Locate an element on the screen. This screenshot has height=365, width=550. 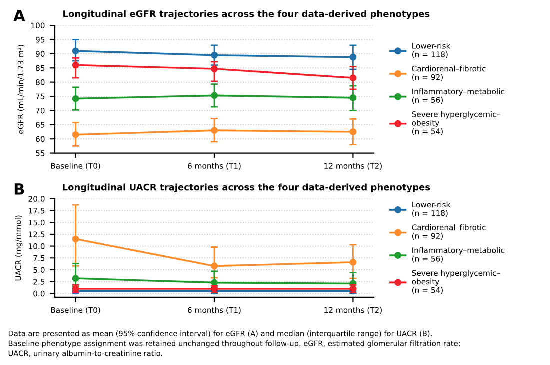
chart-title: Longitudinal eGFR trajectories across the four data-derived phenotypes is located at coordinates (247, 15).